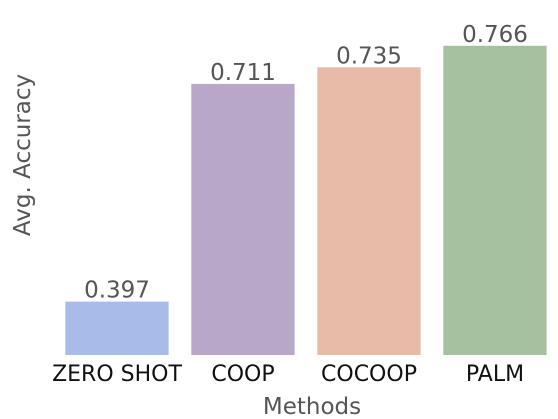 The height and width of the screenshot is (419, 558). What do you see at coordinates (243, 219) in the screenshot?
I see `bar-coop` at bounding box center [243, 219].